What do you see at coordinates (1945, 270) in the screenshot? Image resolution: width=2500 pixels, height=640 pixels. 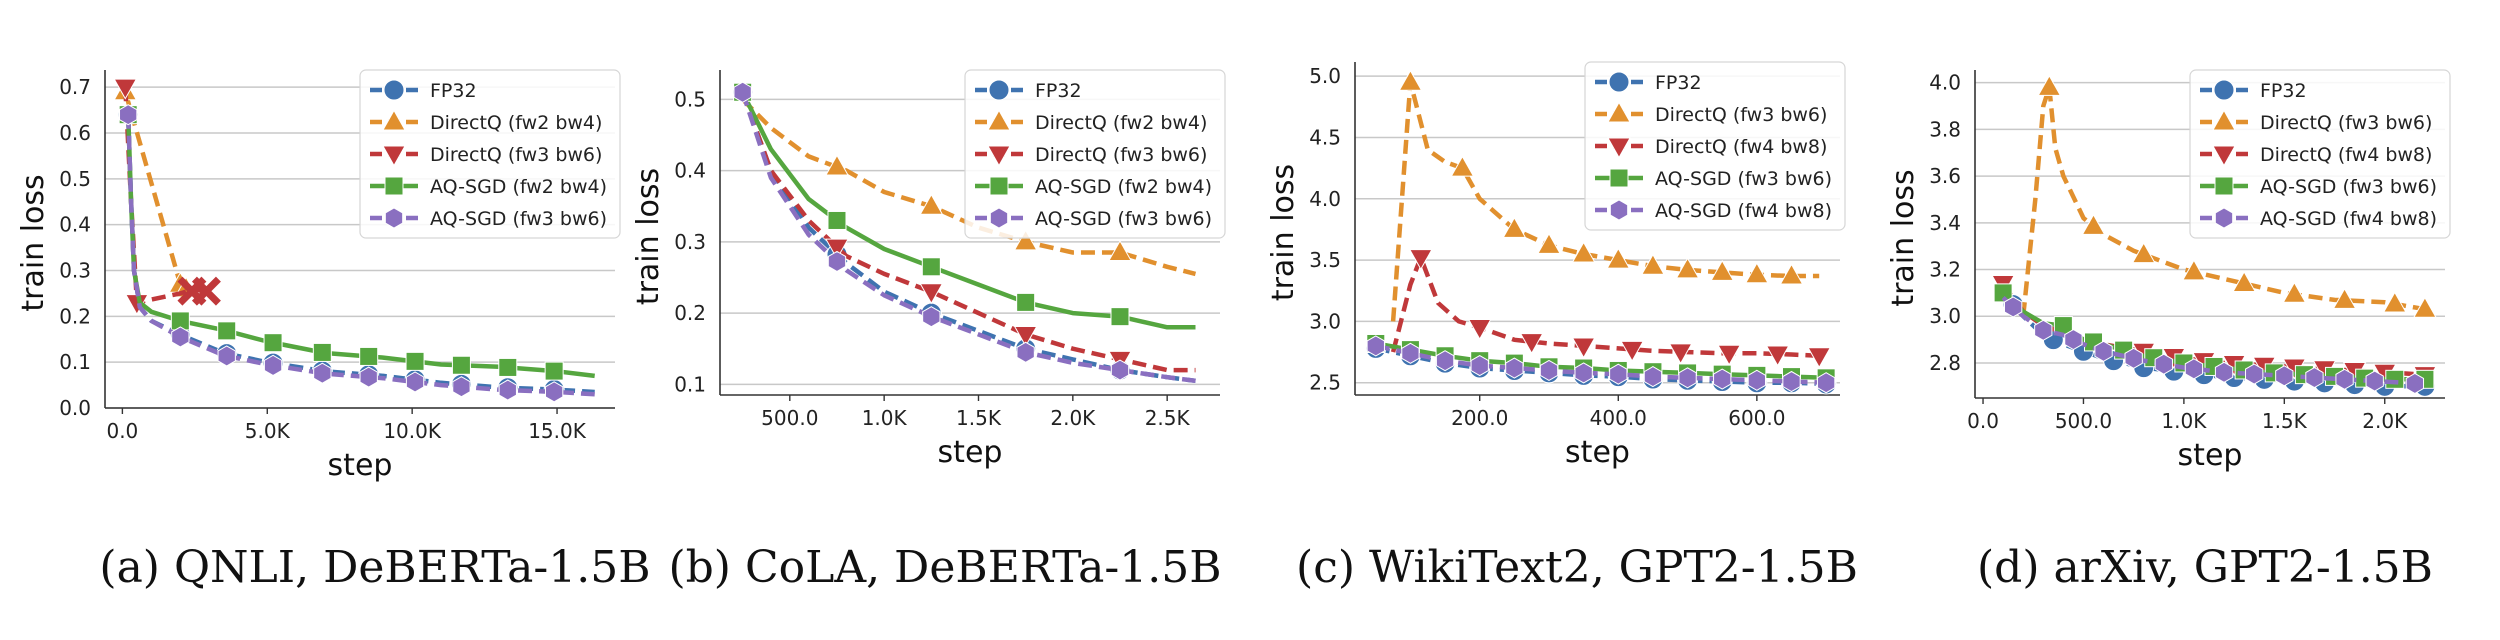 I see `y-tick-label: 3.2` at bounding box center [1945, 270].